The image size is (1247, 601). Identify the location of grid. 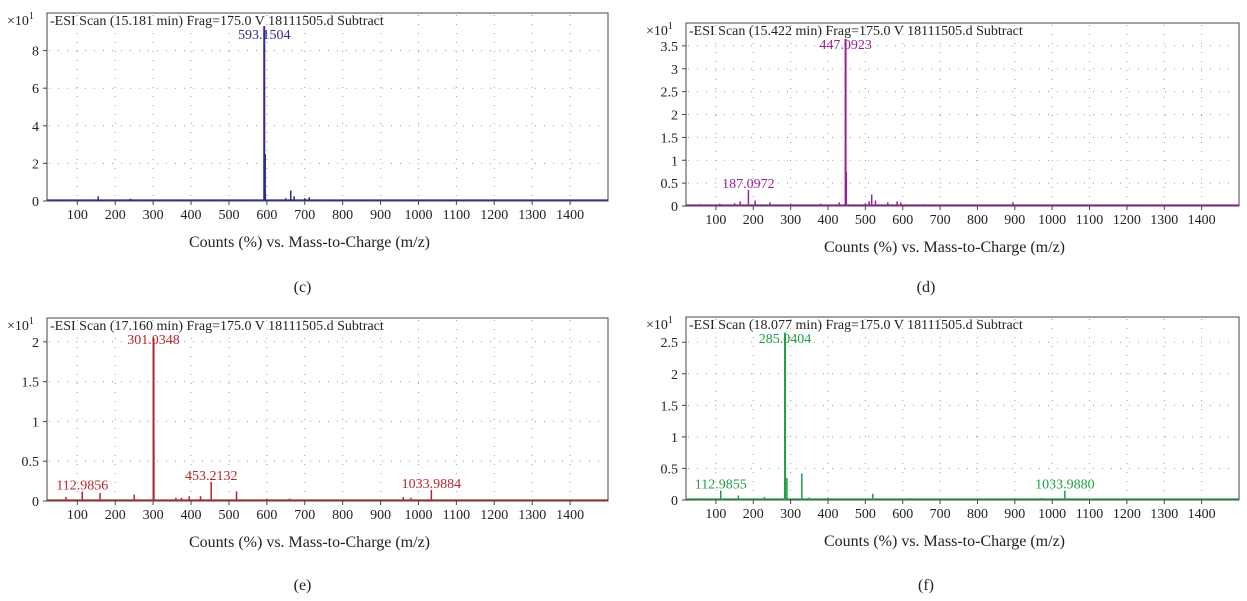
(327, 107).